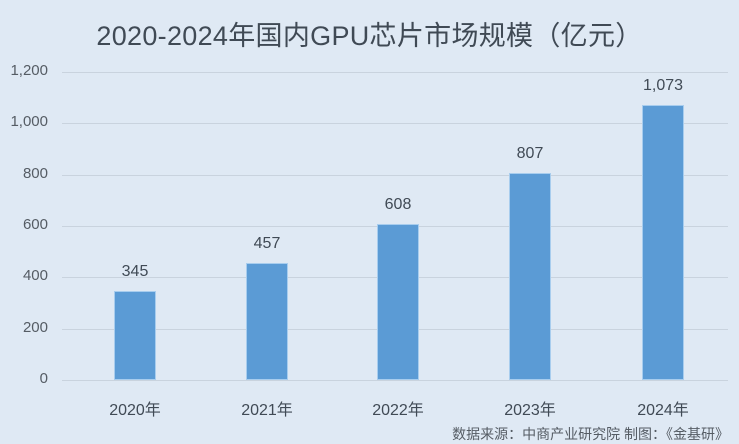  I want to click on y-tick-label: 0, so click(43, 378).